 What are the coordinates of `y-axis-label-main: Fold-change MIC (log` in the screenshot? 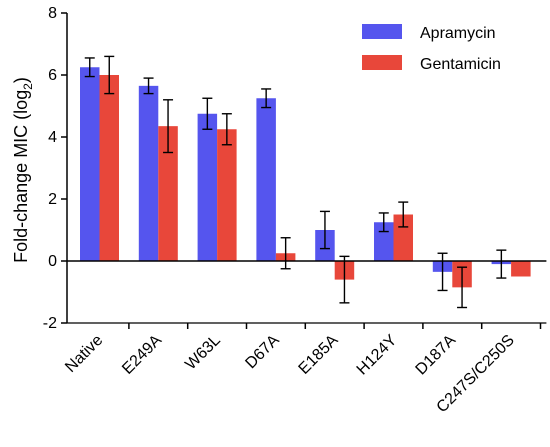 It's located at (21, 176).